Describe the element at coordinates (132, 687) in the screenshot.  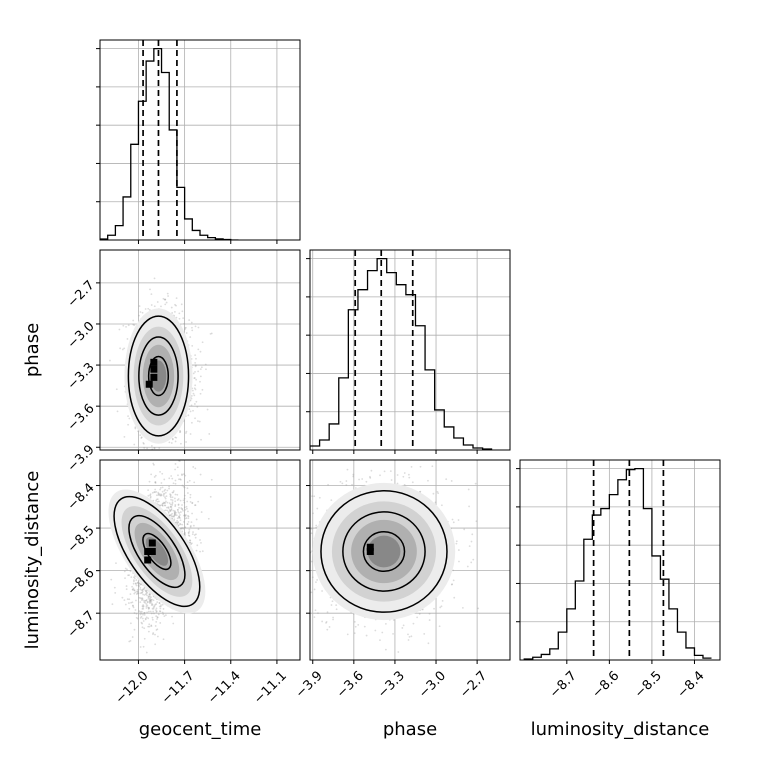
I see `x-tick-label: −12.0` at that location.